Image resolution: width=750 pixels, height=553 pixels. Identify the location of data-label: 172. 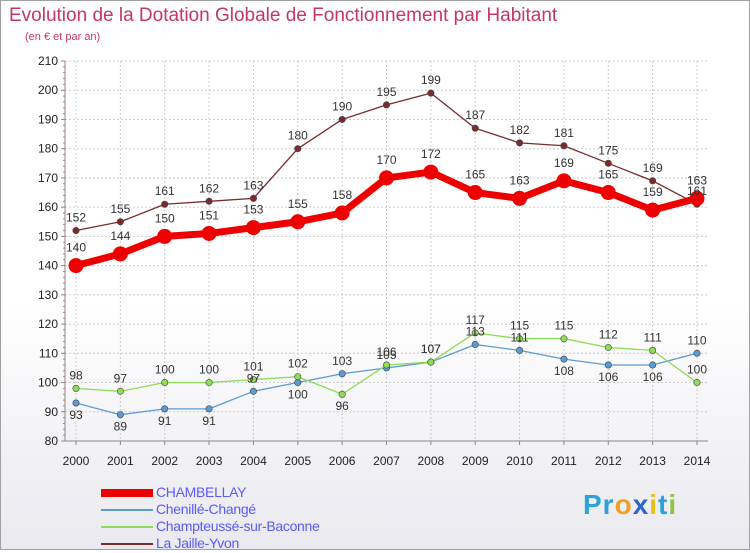
(431, 154).